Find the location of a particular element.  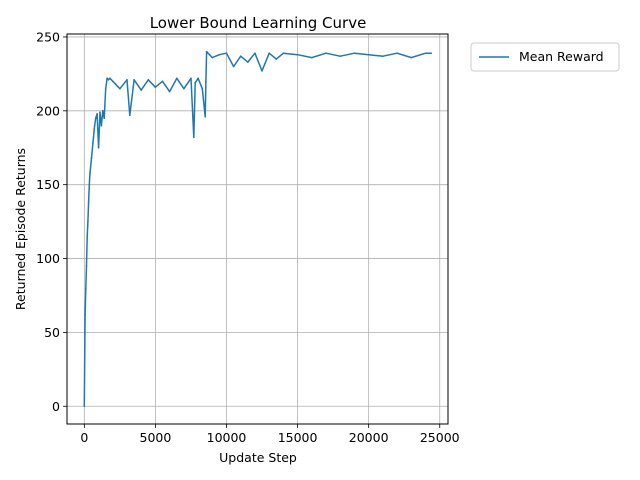

legend: Mean Reward is located at coordinates (545, 57).